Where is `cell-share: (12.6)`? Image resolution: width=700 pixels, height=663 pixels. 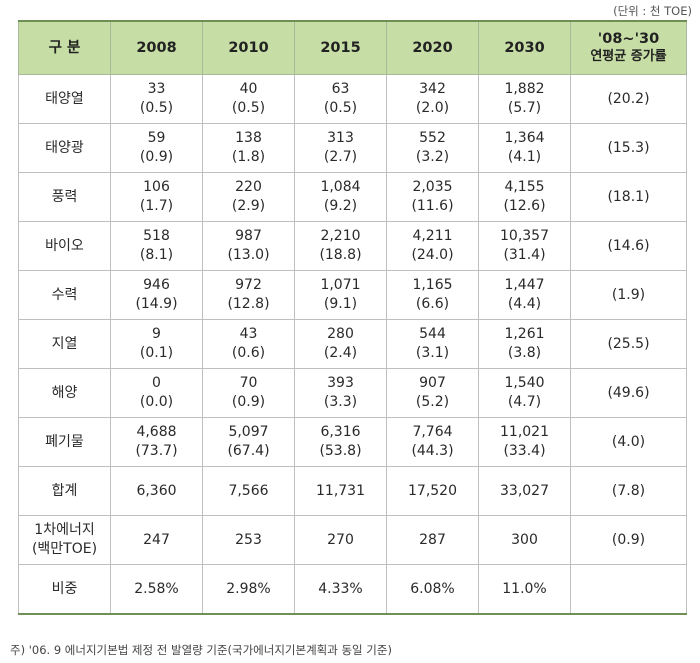 cell-share: (12.6) is located at coordinates (524, 206).